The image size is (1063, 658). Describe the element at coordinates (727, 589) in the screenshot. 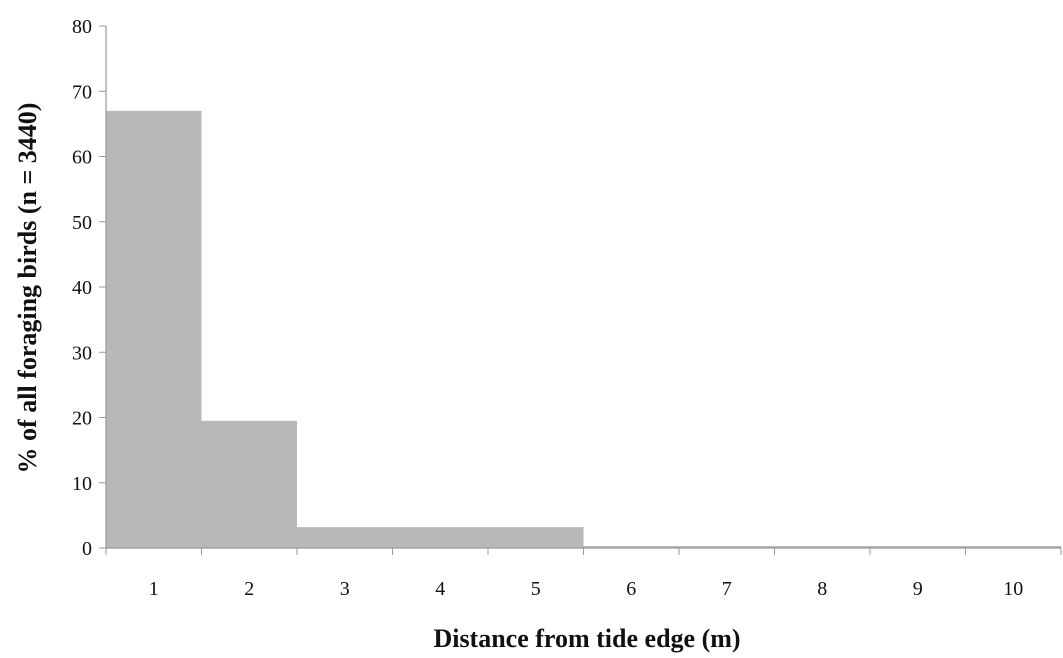

I see `x-tick-label-7: 7` at that location.